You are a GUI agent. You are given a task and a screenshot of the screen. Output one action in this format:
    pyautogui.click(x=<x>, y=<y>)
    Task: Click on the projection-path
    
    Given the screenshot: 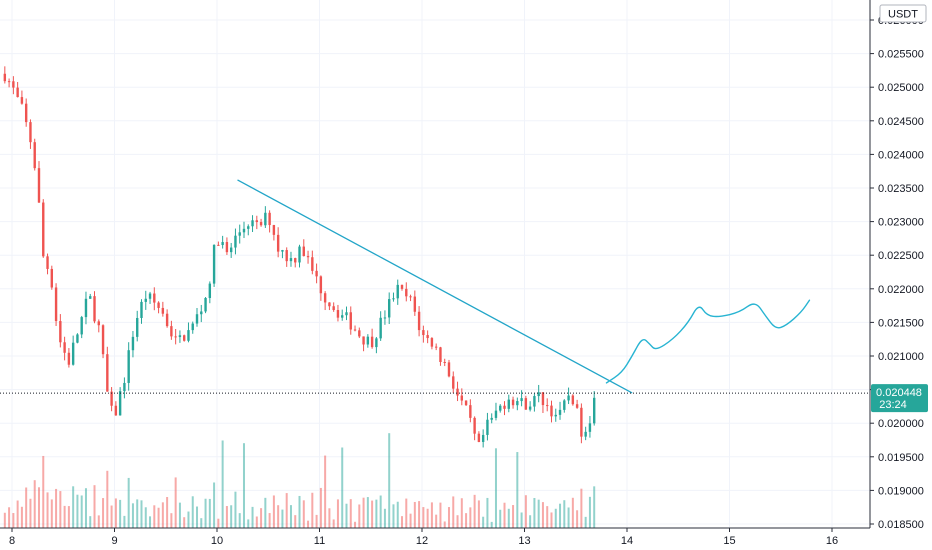 What is the action you would take?
    pyautogui.click(x=708, y=341)
    